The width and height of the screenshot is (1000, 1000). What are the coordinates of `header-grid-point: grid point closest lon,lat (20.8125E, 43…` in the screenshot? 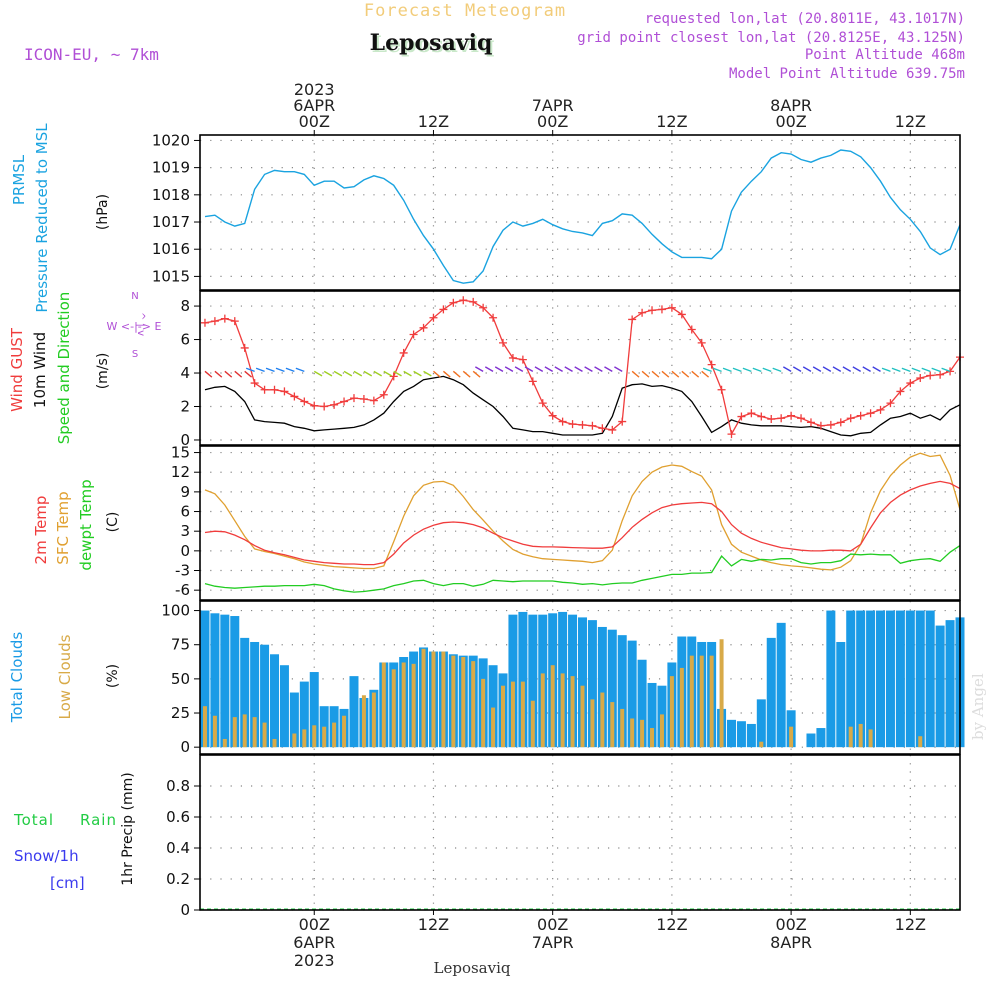 It's located at (771, 38).